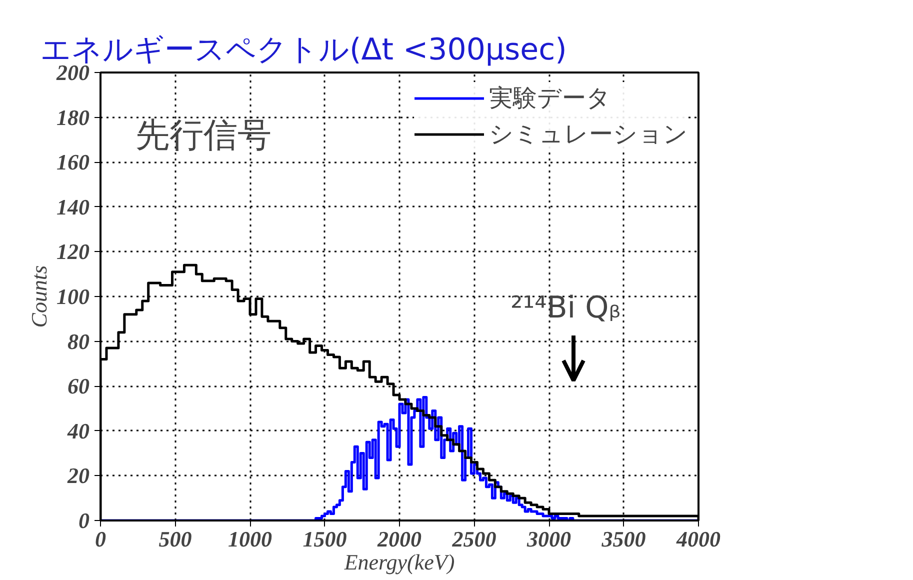  What do you see at coordinates (698, 539) in the screenshot?
I see `x-tick-label: 4000` at bounding box center [698, 539].